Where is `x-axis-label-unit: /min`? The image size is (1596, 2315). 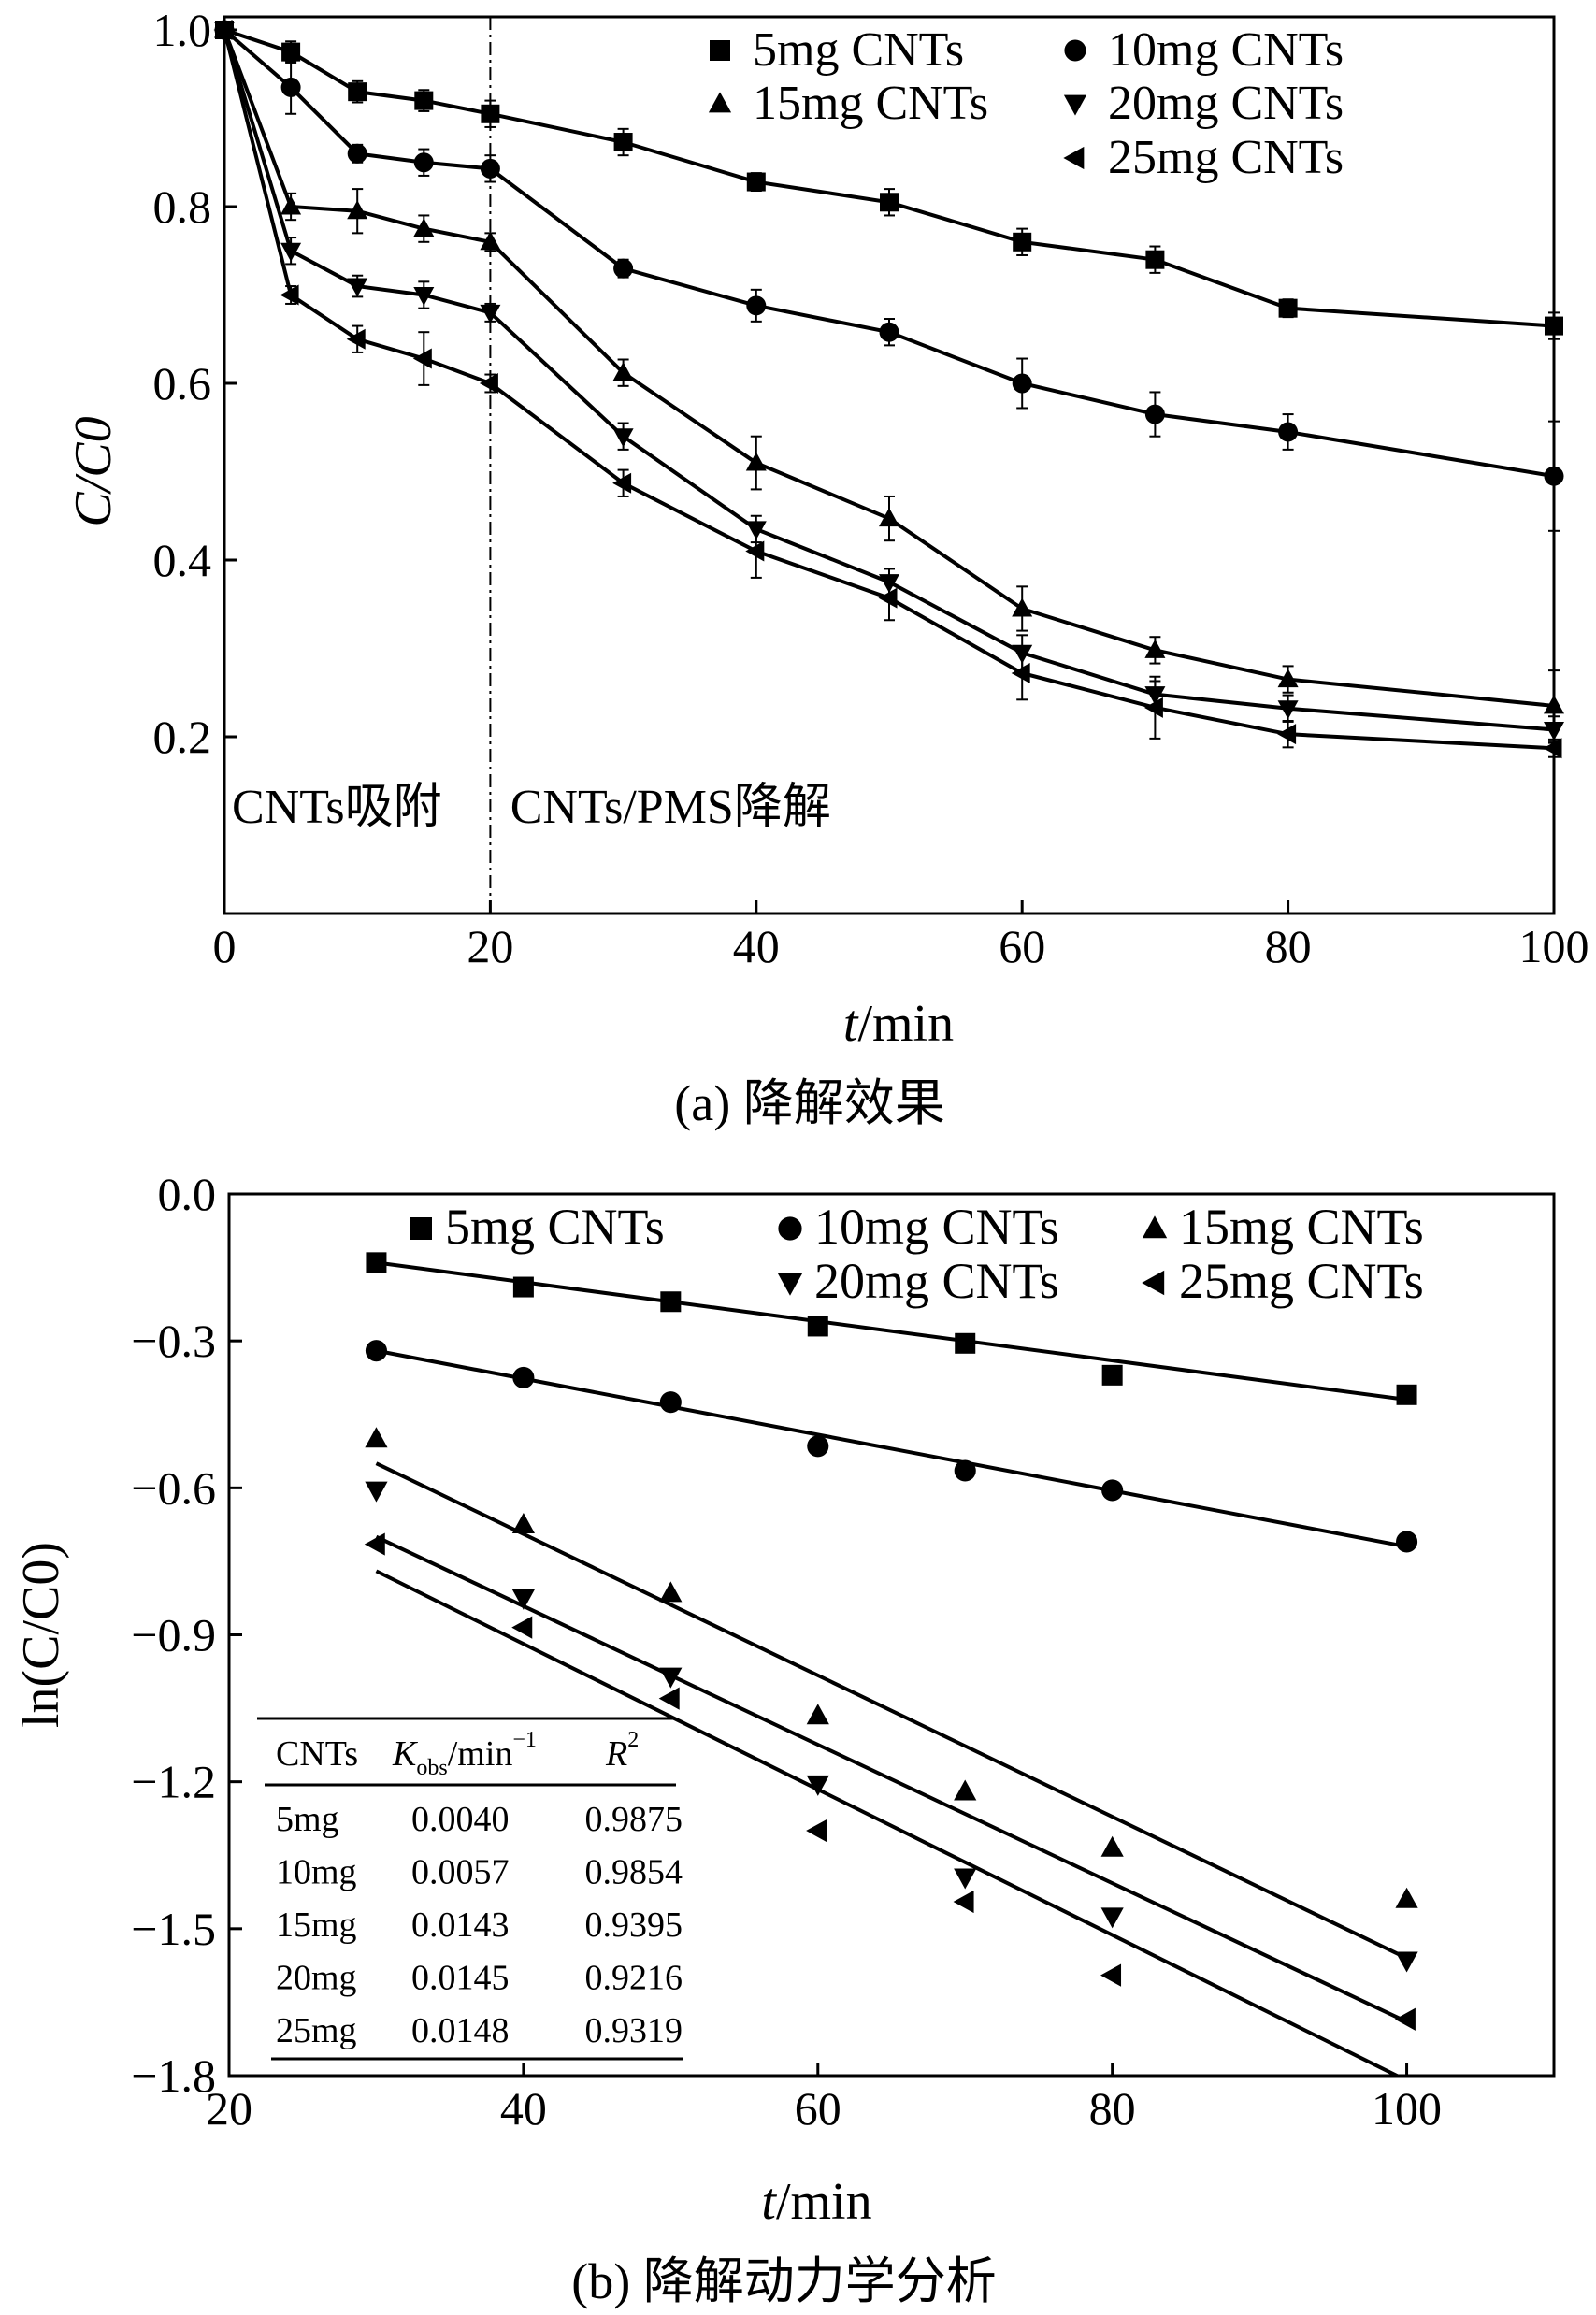 x-axis-label-unit: /min is located at coordinates (905, 1024).